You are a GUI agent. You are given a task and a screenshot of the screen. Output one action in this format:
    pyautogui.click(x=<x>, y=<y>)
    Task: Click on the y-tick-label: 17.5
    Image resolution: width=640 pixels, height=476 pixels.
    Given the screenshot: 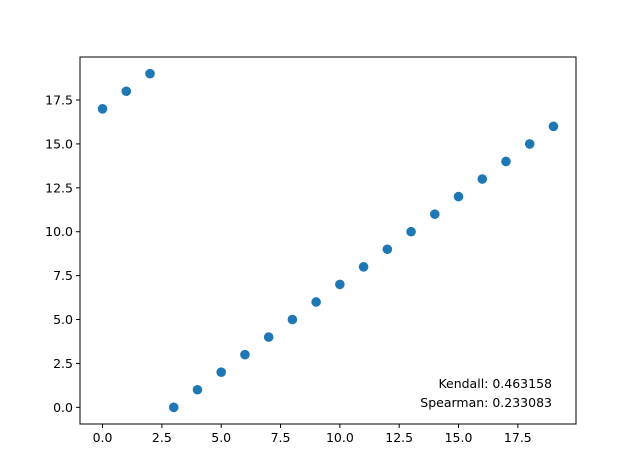 What is the action you would take?
    pyautogui.click(x=59, y=100)
    